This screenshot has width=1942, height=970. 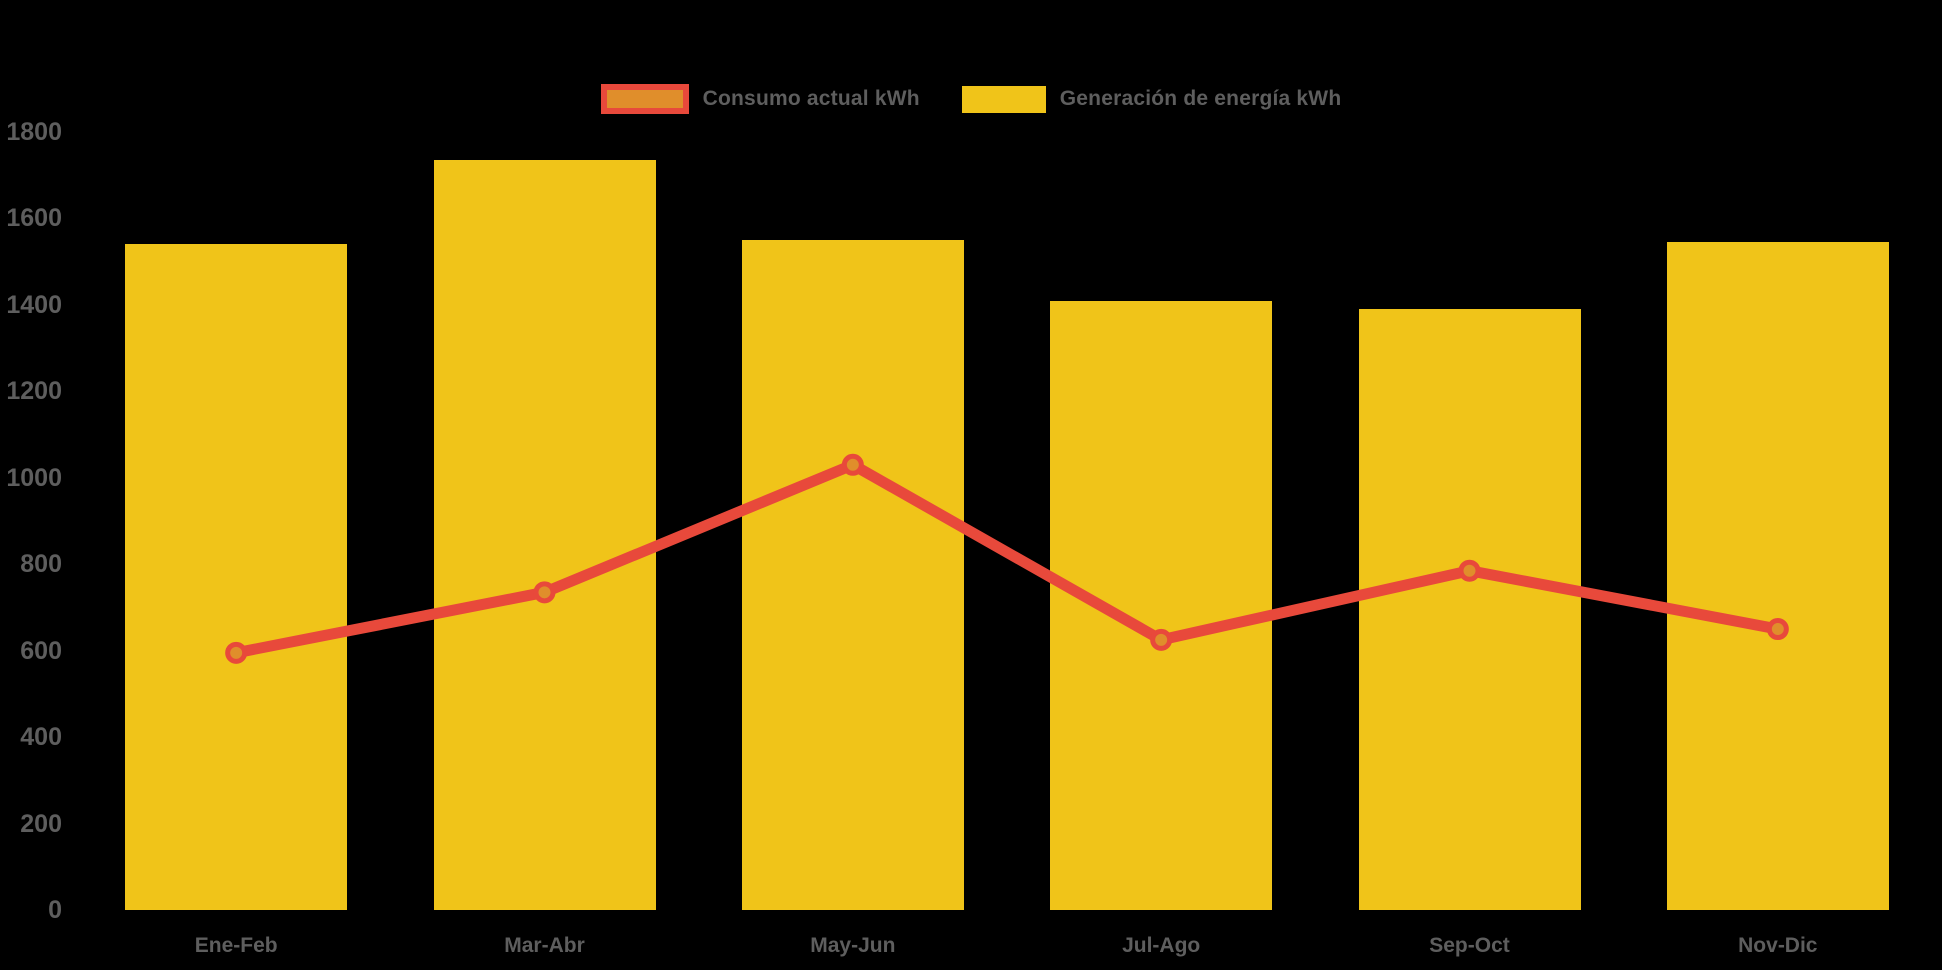 I want to click on y-tick-label: 600, so click(x=41, y=650).